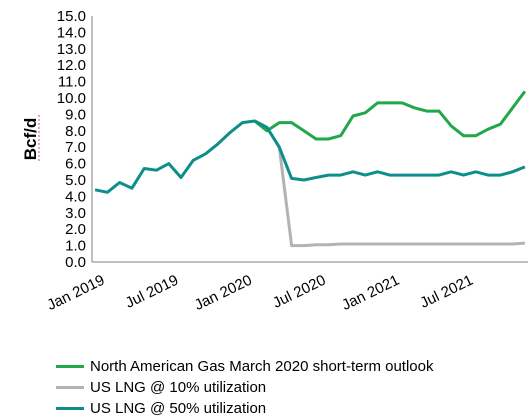 The width and height of the screenshot is (531, 420). What do you see at coordinates (71, 98) in the screenshot?
I see `y-tick-label: 10.0` at bounding box center [71, 98].